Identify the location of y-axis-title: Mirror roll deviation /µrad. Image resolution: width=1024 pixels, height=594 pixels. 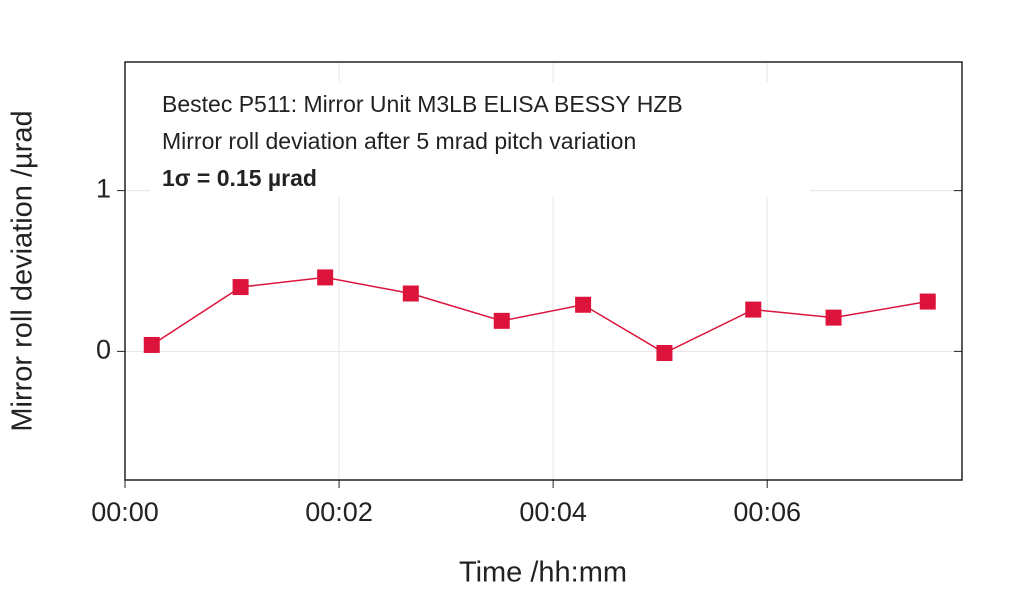
(23, 270).